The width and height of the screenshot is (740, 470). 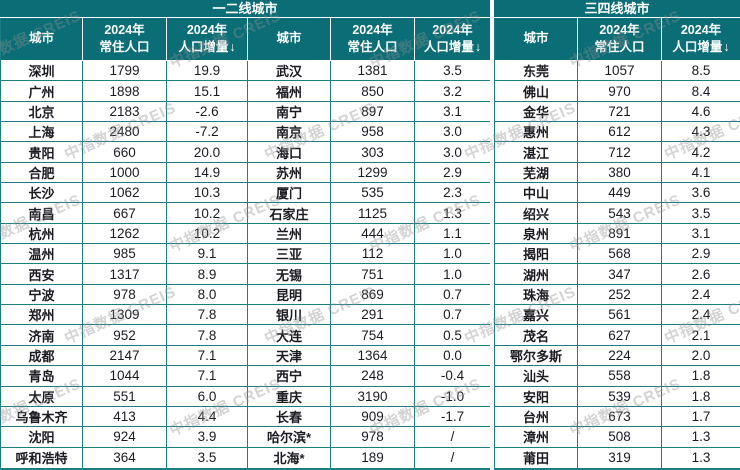 I want to click on delta-cell: 6.0, so click(x=207, y=396).